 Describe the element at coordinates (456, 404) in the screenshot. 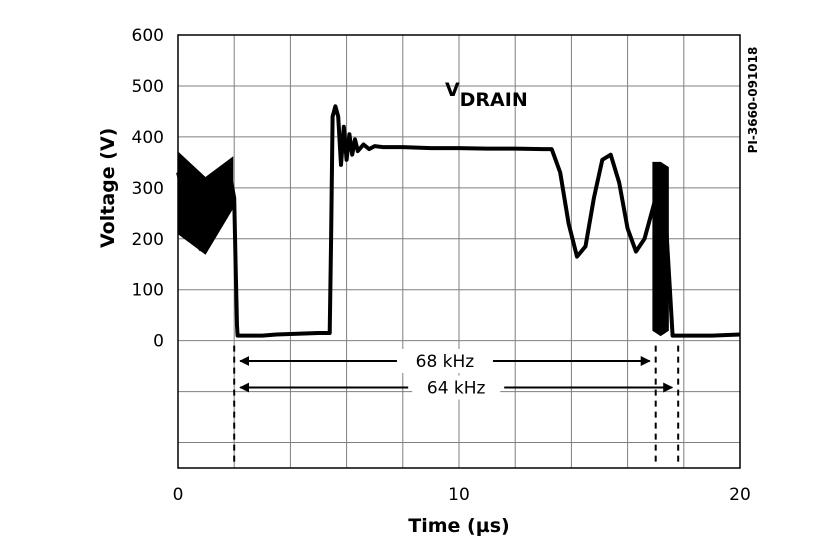

I see `marker-layer: 68 kHz 64 kHz` at that location.